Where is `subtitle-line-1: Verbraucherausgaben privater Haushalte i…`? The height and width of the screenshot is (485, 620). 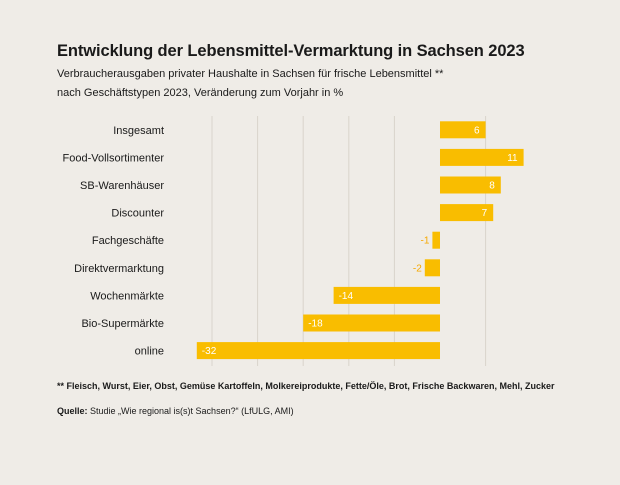
subtitle-line-1: Verbraucherausgaben privater Haushalte i… is located at coordinates (250, 74).